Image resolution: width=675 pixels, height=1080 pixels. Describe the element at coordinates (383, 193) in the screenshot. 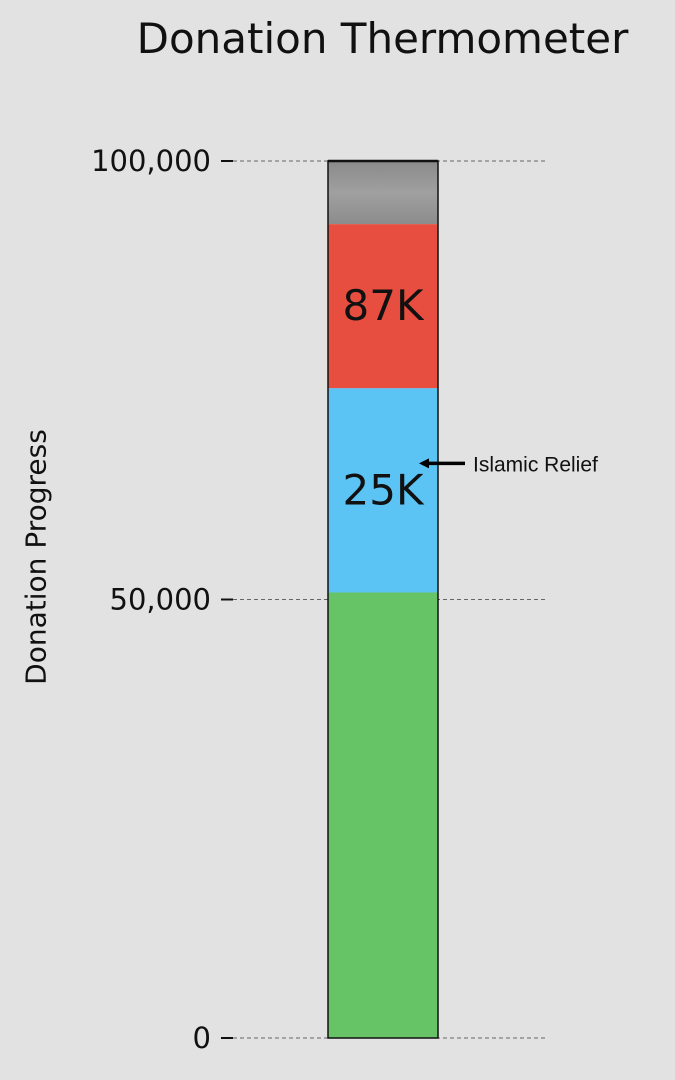

I see `bar-remainder` at that location.